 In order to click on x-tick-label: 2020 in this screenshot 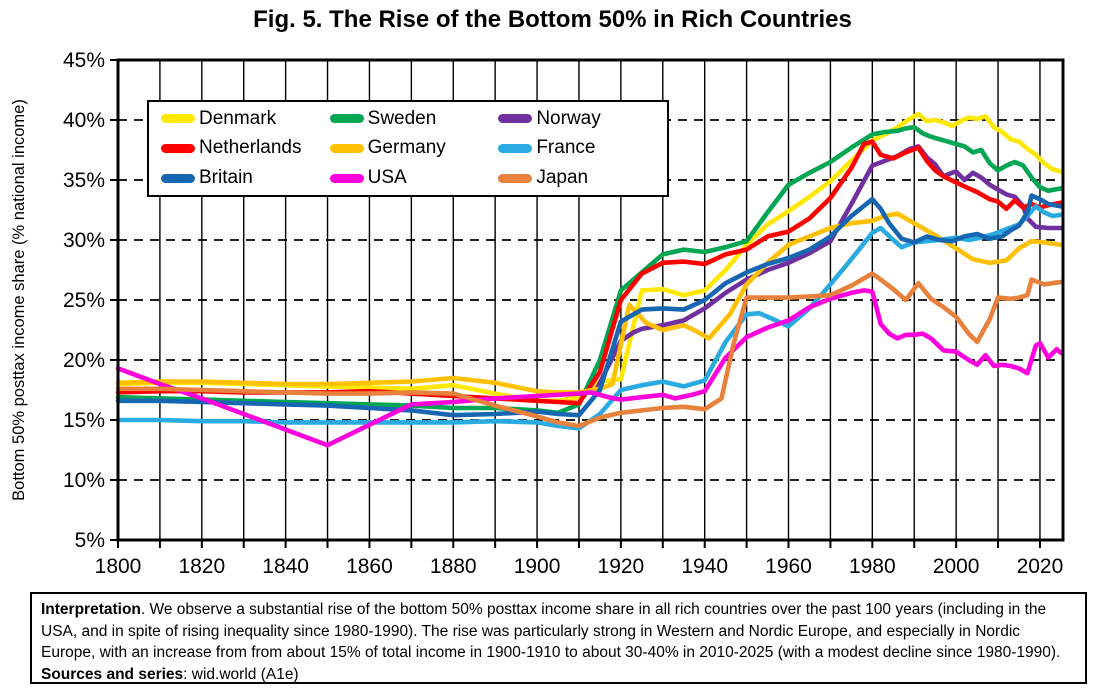, I will do `click(1040, 566)`.